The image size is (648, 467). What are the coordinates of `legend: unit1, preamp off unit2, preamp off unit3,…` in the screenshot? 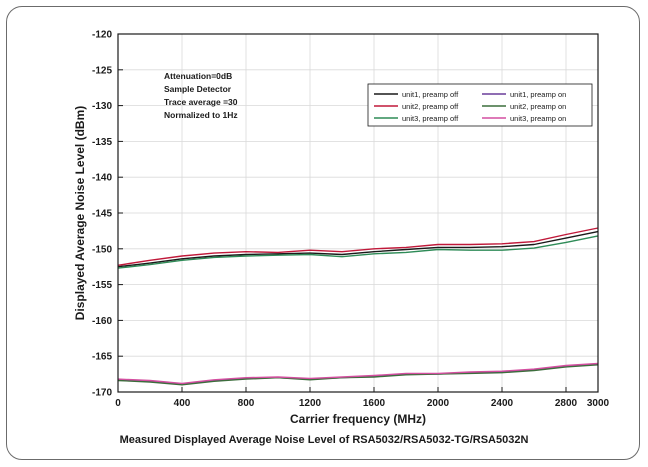 It's located at (480, 105).